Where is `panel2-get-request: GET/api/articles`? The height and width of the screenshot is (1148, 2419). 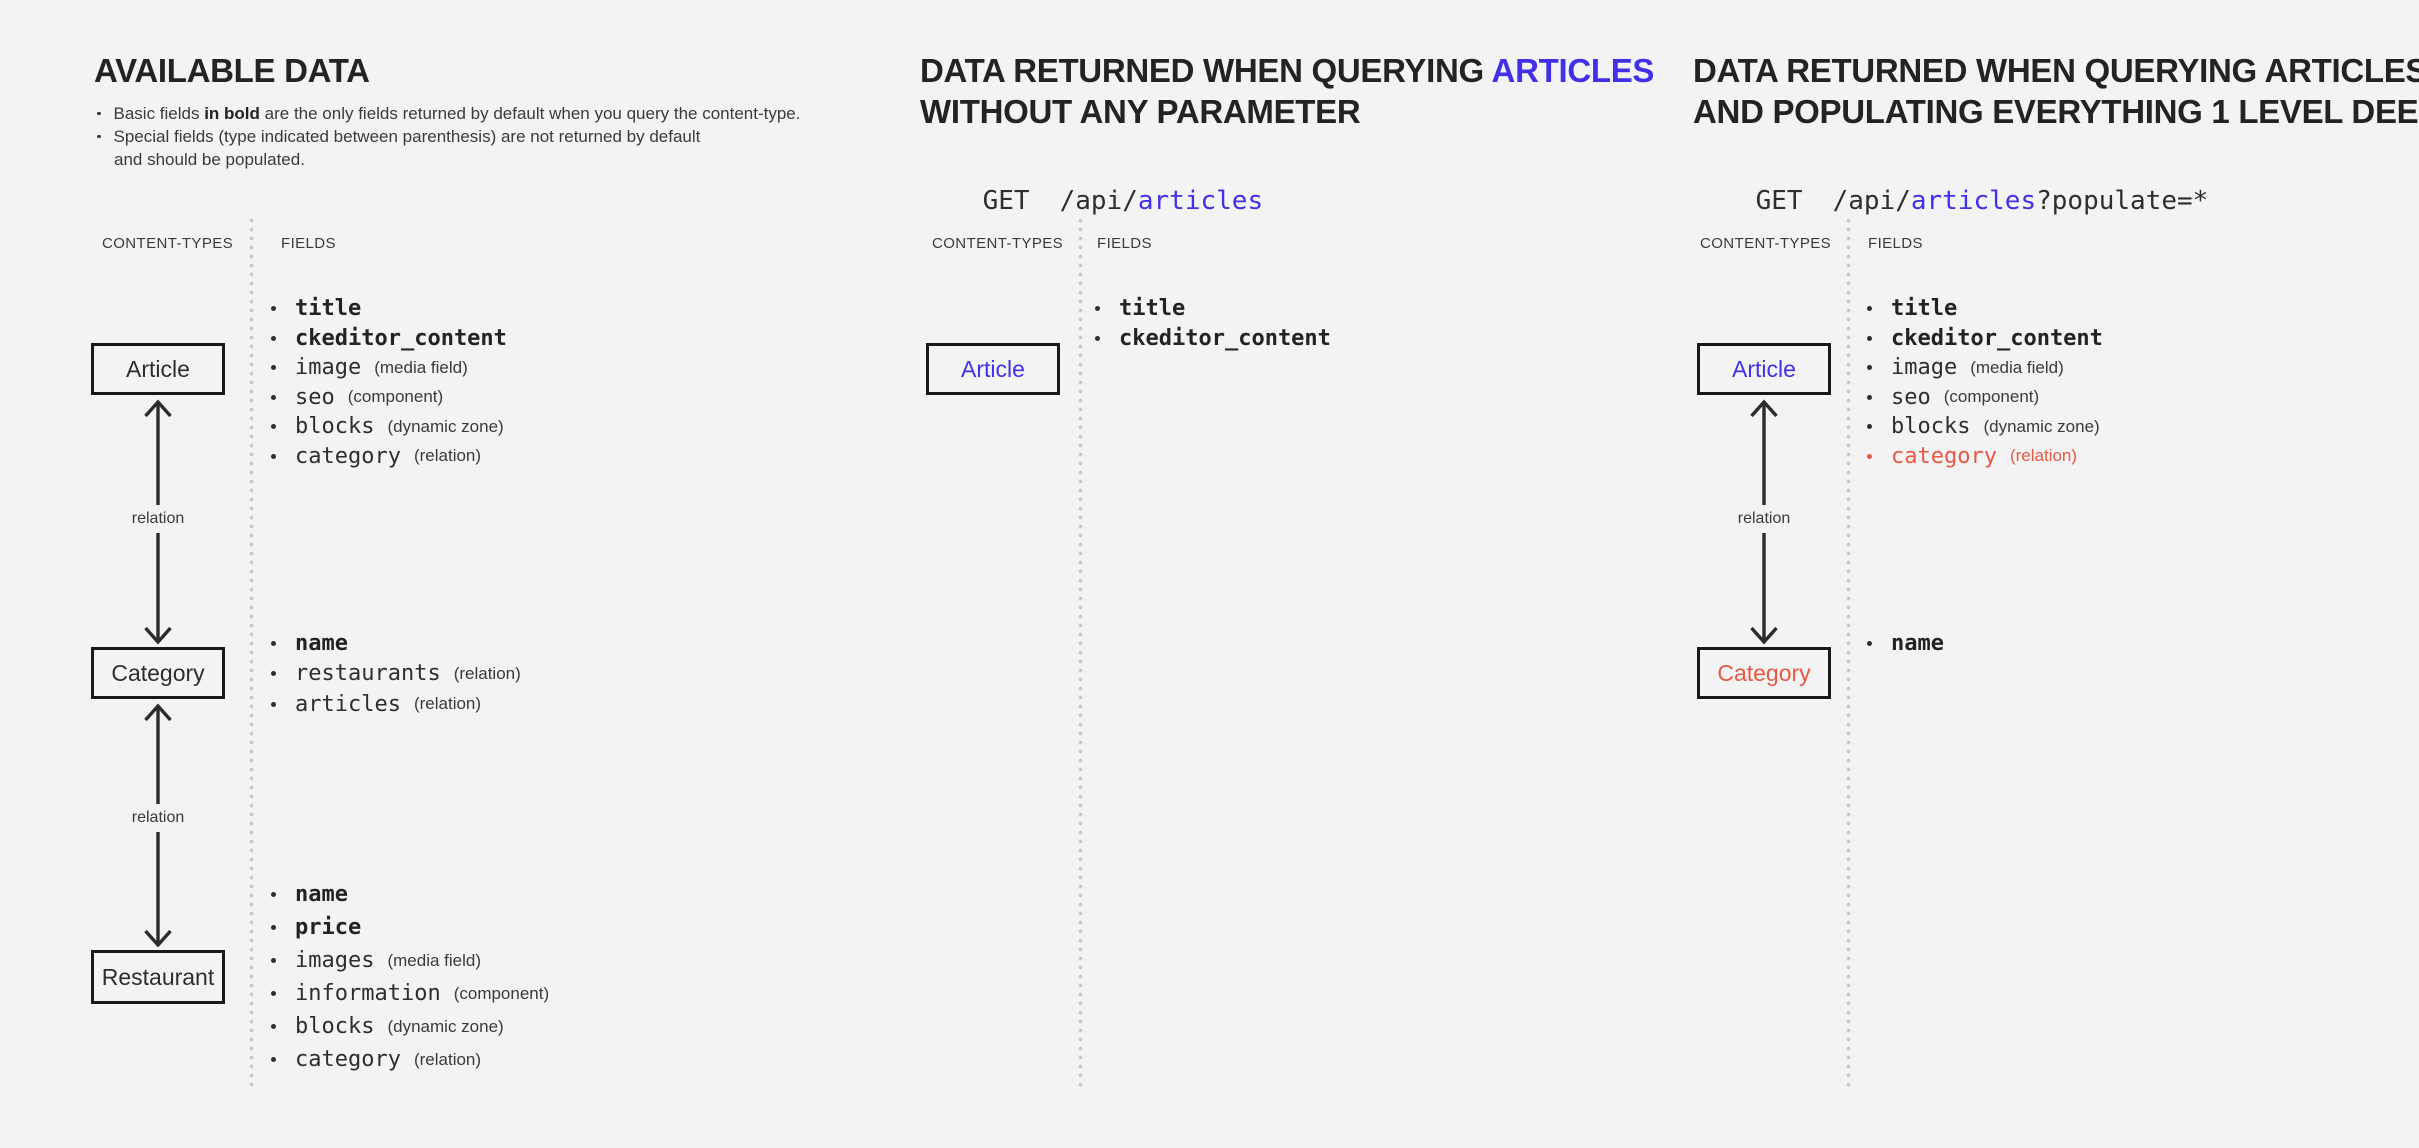 panel2-get-request: GET/api/articles is located at coordinates (1091, 201).